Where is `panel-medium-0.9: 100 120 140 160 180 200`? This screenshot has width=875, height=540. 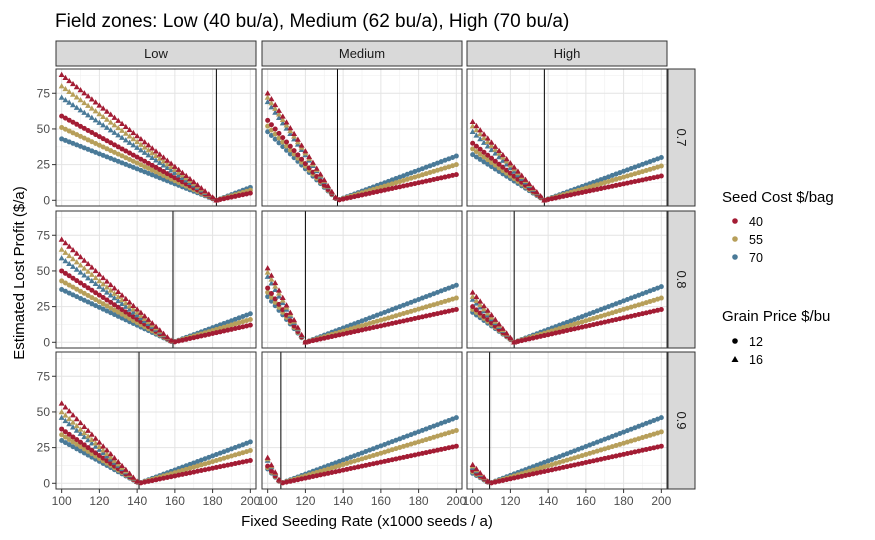
panel-medium-0.9: 100 120 140 160 180 200 is located at coordinates (362, 429).